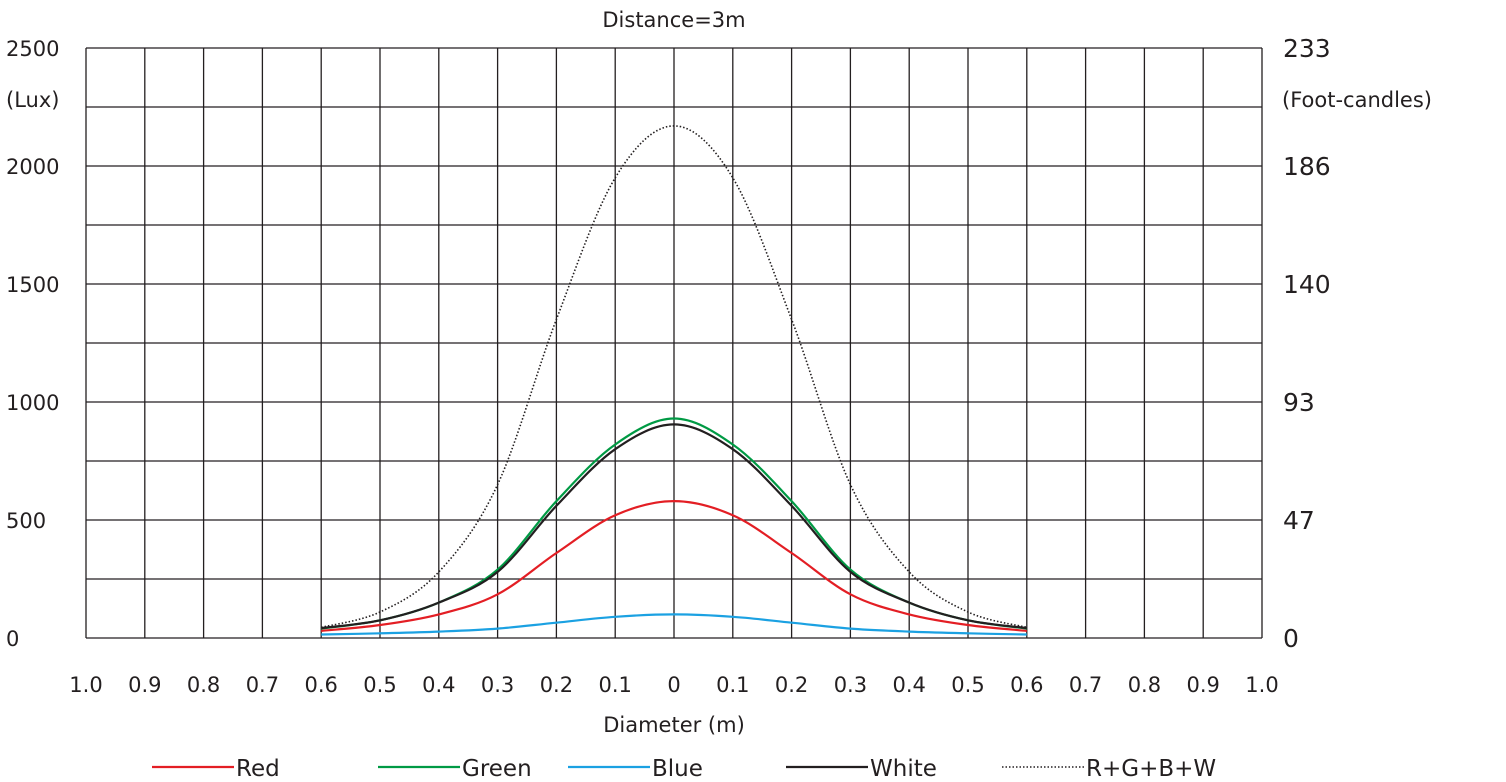 This screenshot has height=782, width=1506. What do you see at coordinates (674, 624) in the screenshot?
I see `series-line-blue` at bounding box center [674, 624].